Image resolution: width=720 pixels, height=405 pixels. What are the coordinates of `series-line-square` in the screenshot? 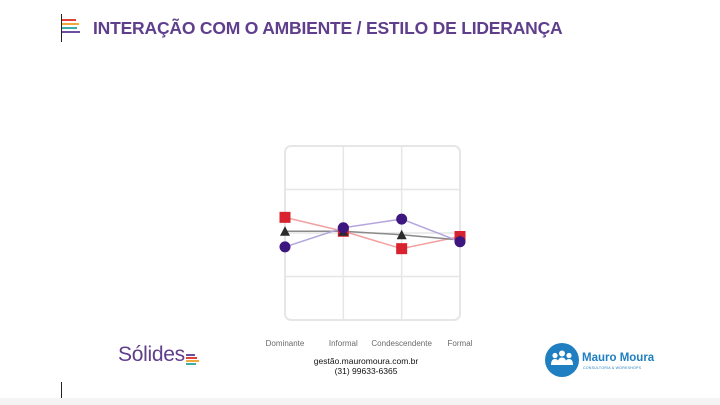 It's located at (372, 233).